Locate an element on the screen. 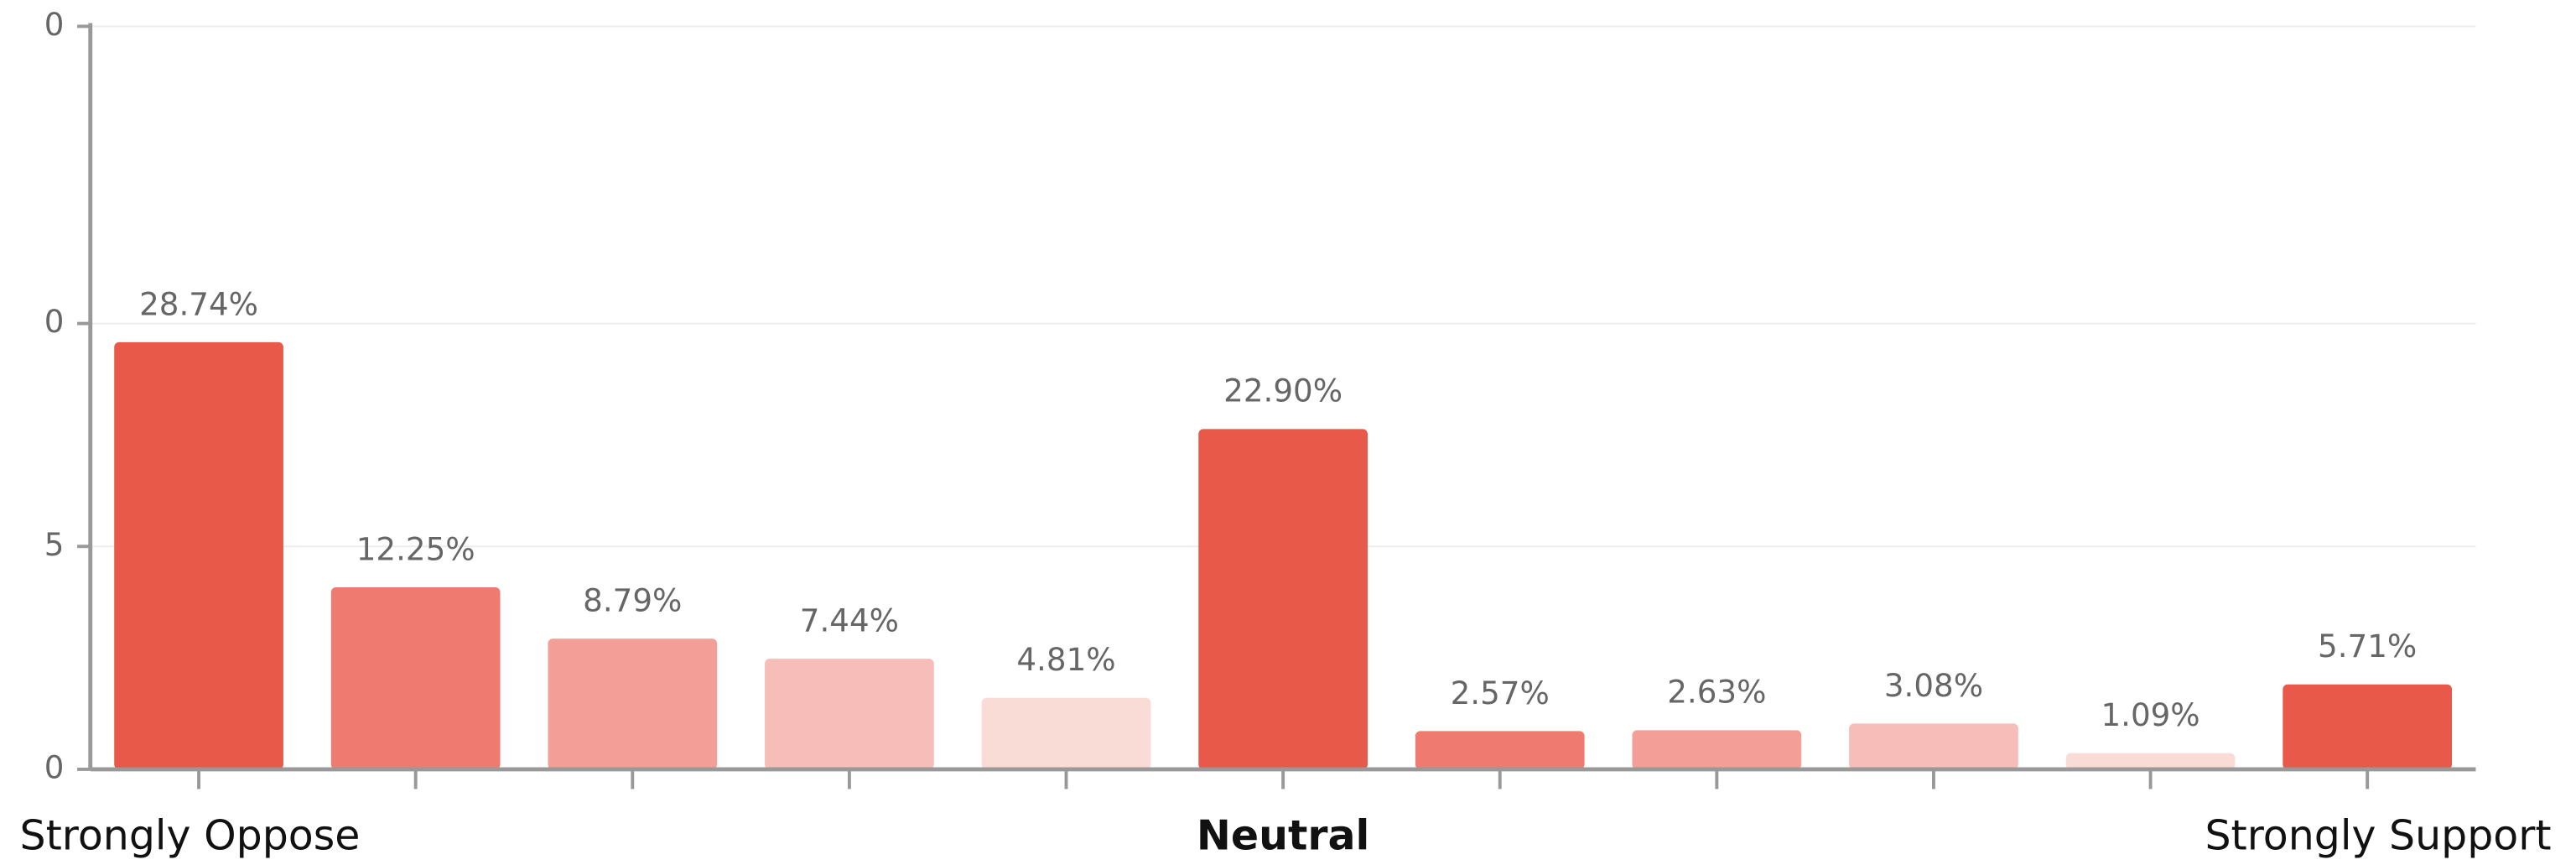 Image resolution: width=2576 pixels, height=865 pixels. x-tick-label: Strongly Oppose is located at coordinates (190, 836).